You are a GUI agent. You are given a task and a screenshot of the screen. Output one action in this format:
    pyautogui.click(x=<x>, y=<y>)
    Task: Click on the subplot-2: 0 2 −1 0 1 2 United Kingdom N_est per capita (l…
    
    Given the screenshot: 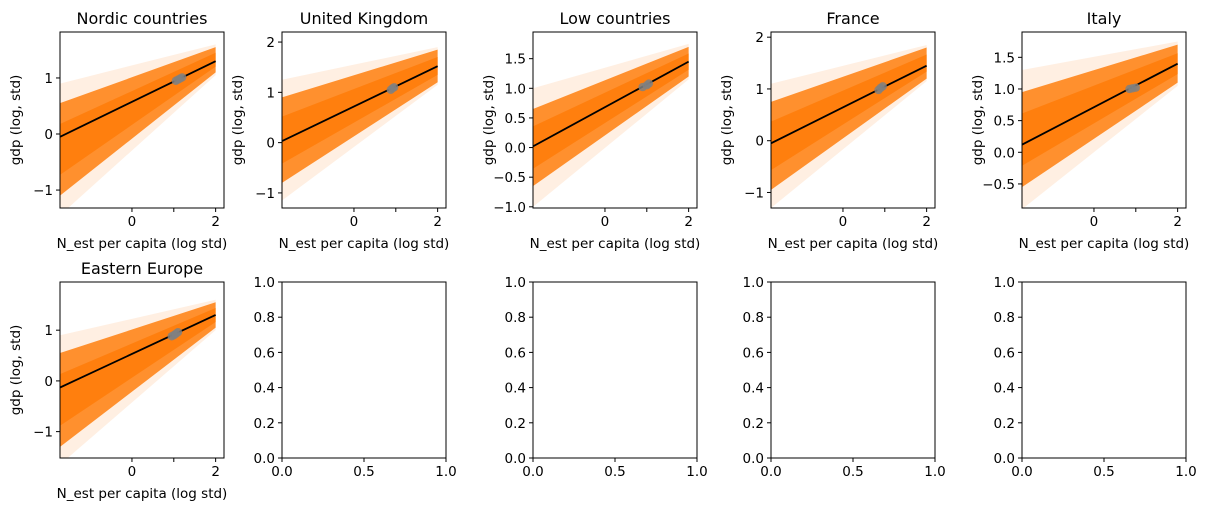 What is the action you would take?
    pyautogui.click(x=339, y=130)
    